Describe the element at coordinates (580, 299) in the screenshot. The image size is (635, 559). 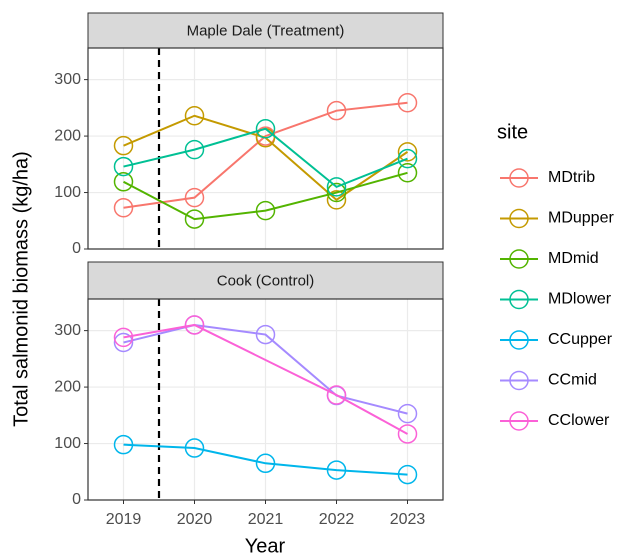
I see `legend-label: MDlower` at that location.